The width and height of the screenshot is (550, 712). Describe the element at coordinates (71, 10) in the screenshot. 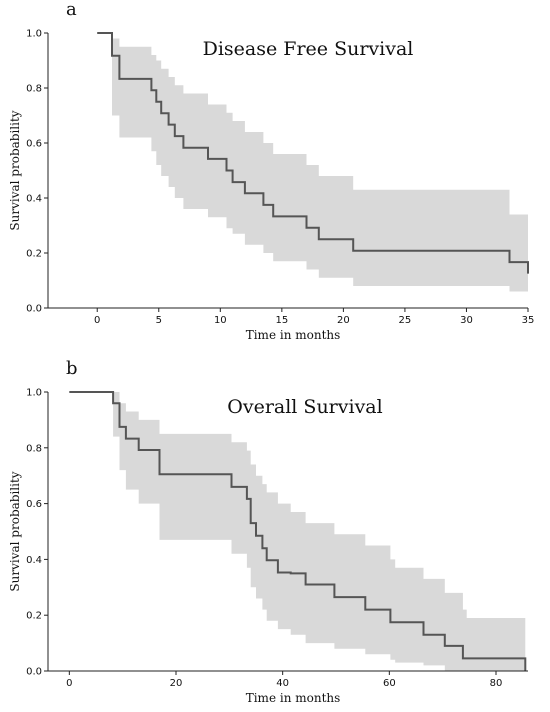

I see `panel-letter: a` at that location.